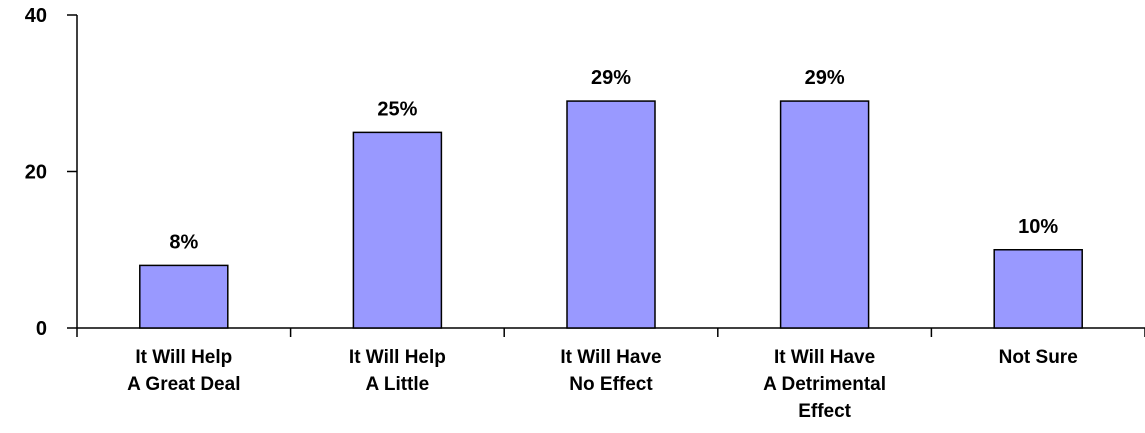 This screenshot has height=433, width=1145. What do you see at coordinates (398, 384) in the screenshot?
I see `category-label-1-line-1: A Little` at bounding box center [398, 384].